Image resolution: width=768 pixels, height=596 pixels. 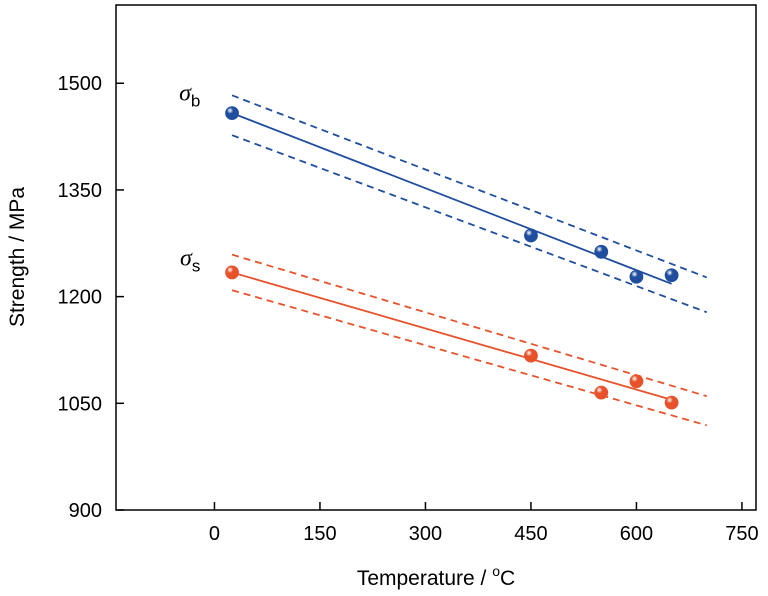 I want to click on x-tick-label: 450, so click(x=530, y=534).